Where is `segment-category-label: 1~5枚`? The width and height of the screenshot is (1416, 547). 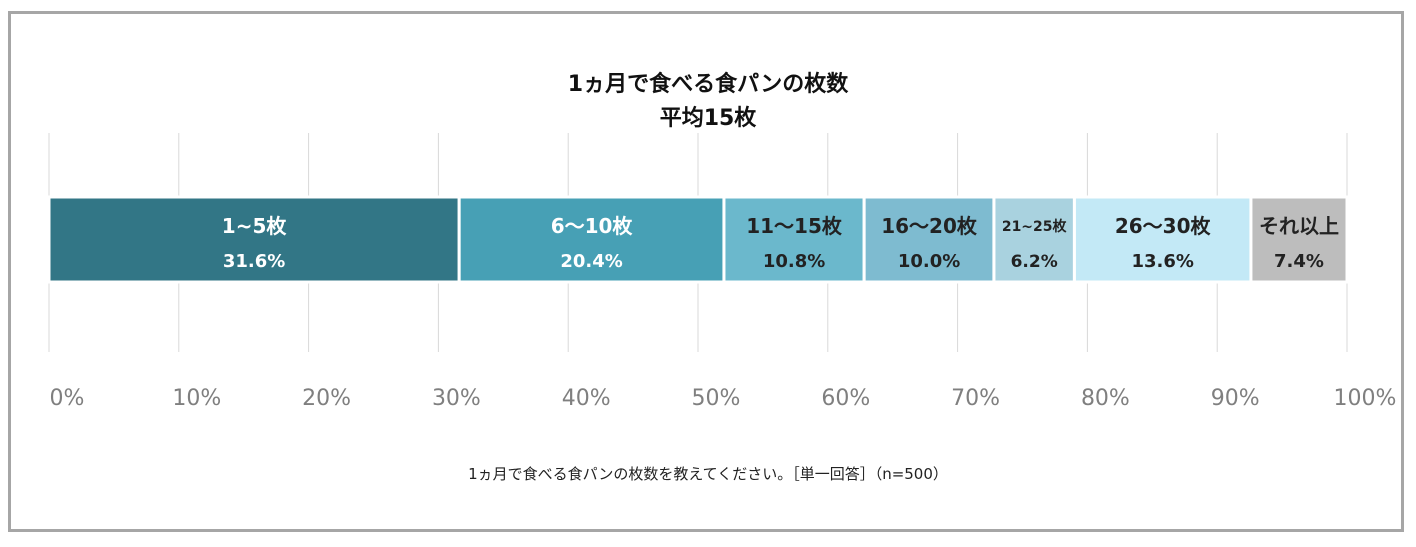 segment-category-label: 1~5枚 is located at coordinates (255, 226).